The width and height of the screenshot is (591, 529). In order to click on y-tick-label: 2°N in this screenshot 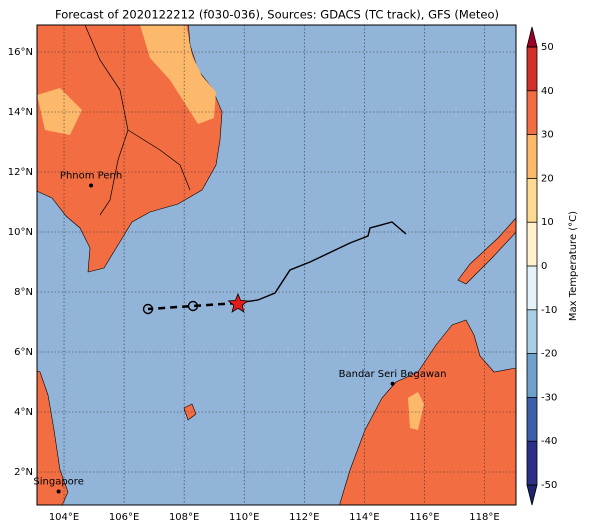, I will do `click(23, 472)`.